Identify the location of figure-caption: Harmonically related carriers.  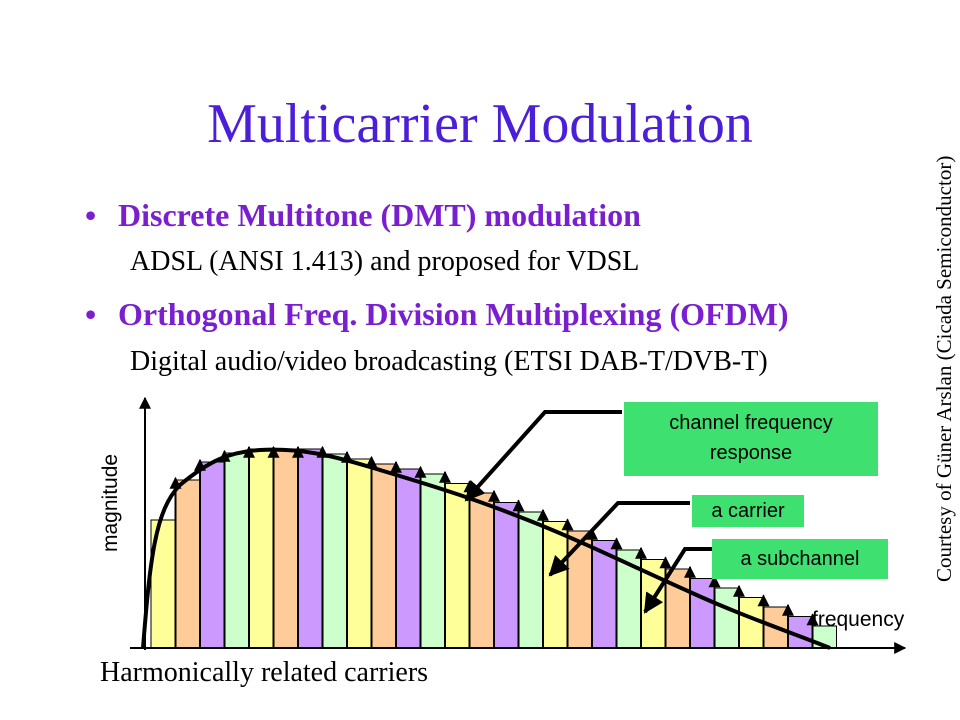
(264, 672).